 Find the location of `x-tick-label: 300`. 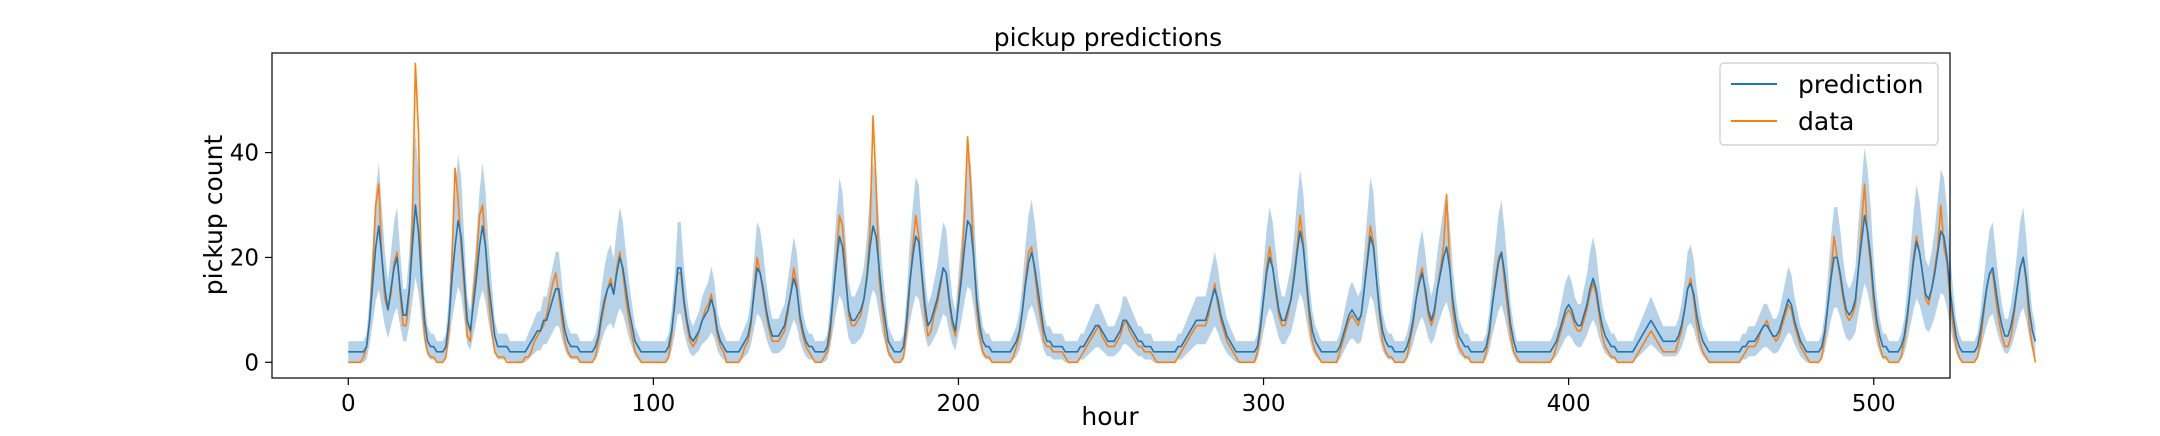

x-tick-label: 300 is located at coordinates (1264, 404).